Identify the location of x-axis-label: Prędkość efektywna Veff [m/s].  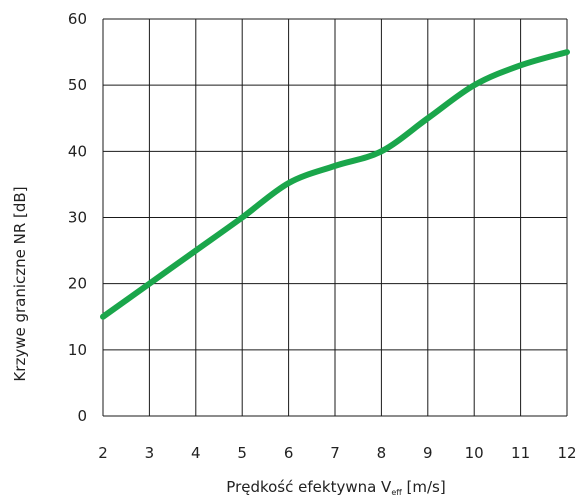
(335, 487).